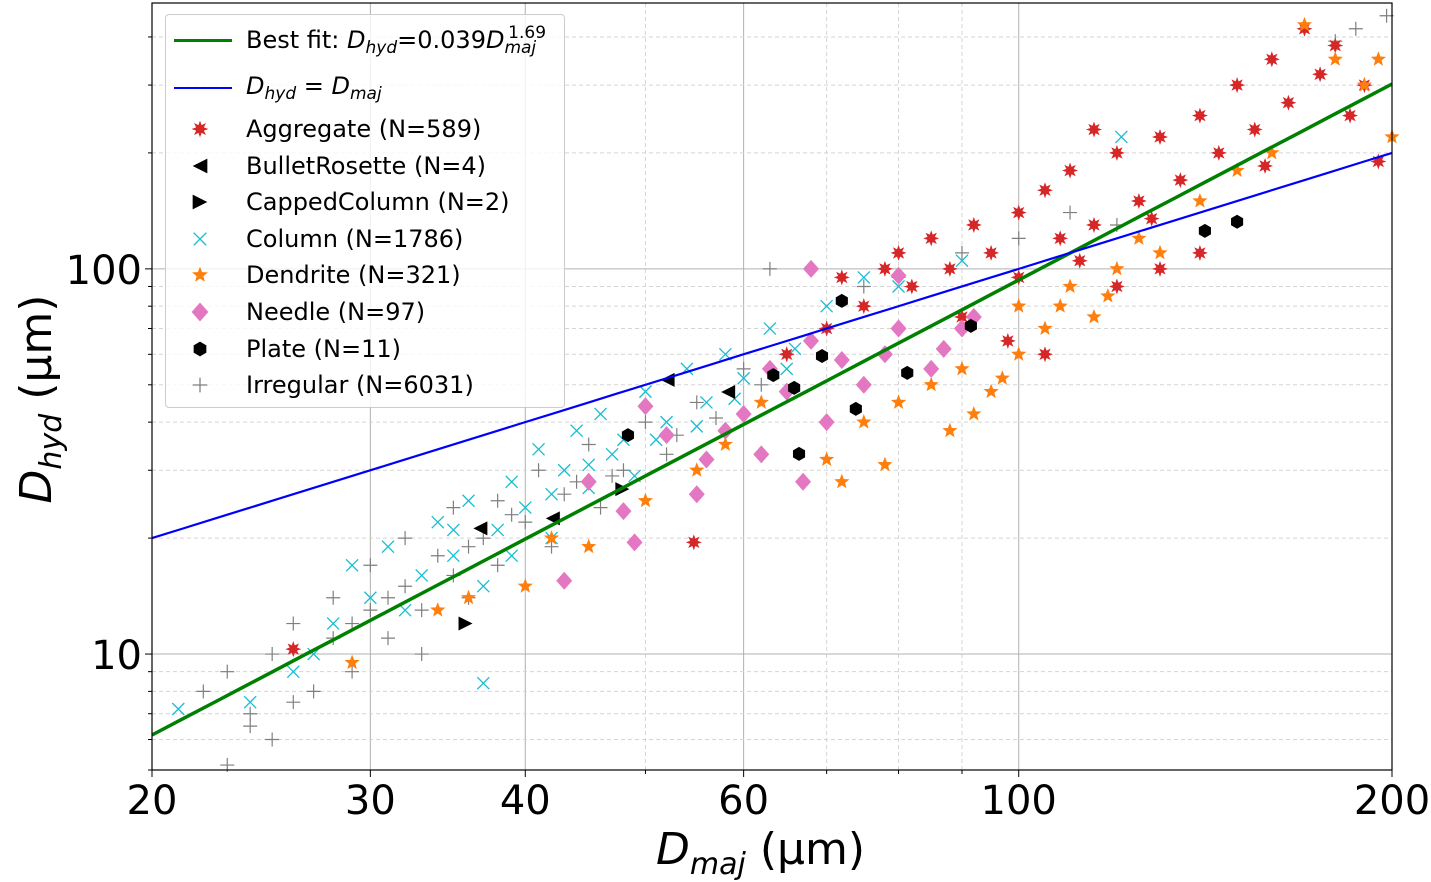  Describe the element at coordinates (353, 275) in the screenshot. I see `legend-label: Dendrite (N=321)` at that location.